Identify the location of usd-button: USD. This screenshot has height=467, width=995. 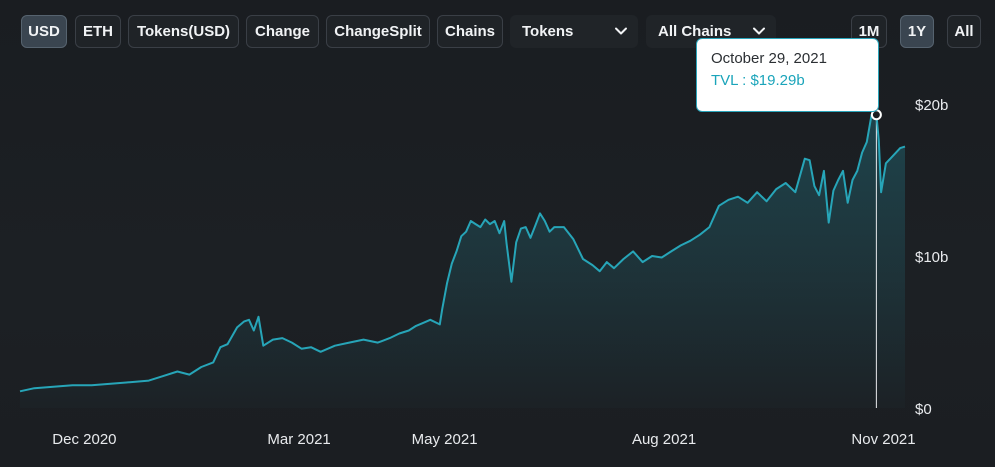
(44, 31).